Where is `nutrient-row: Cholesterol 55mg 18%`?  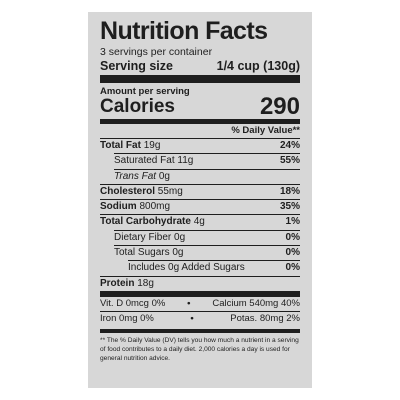
nutrient-row: Cholesterol 55mg 18% is located at coordinates (200, 191).